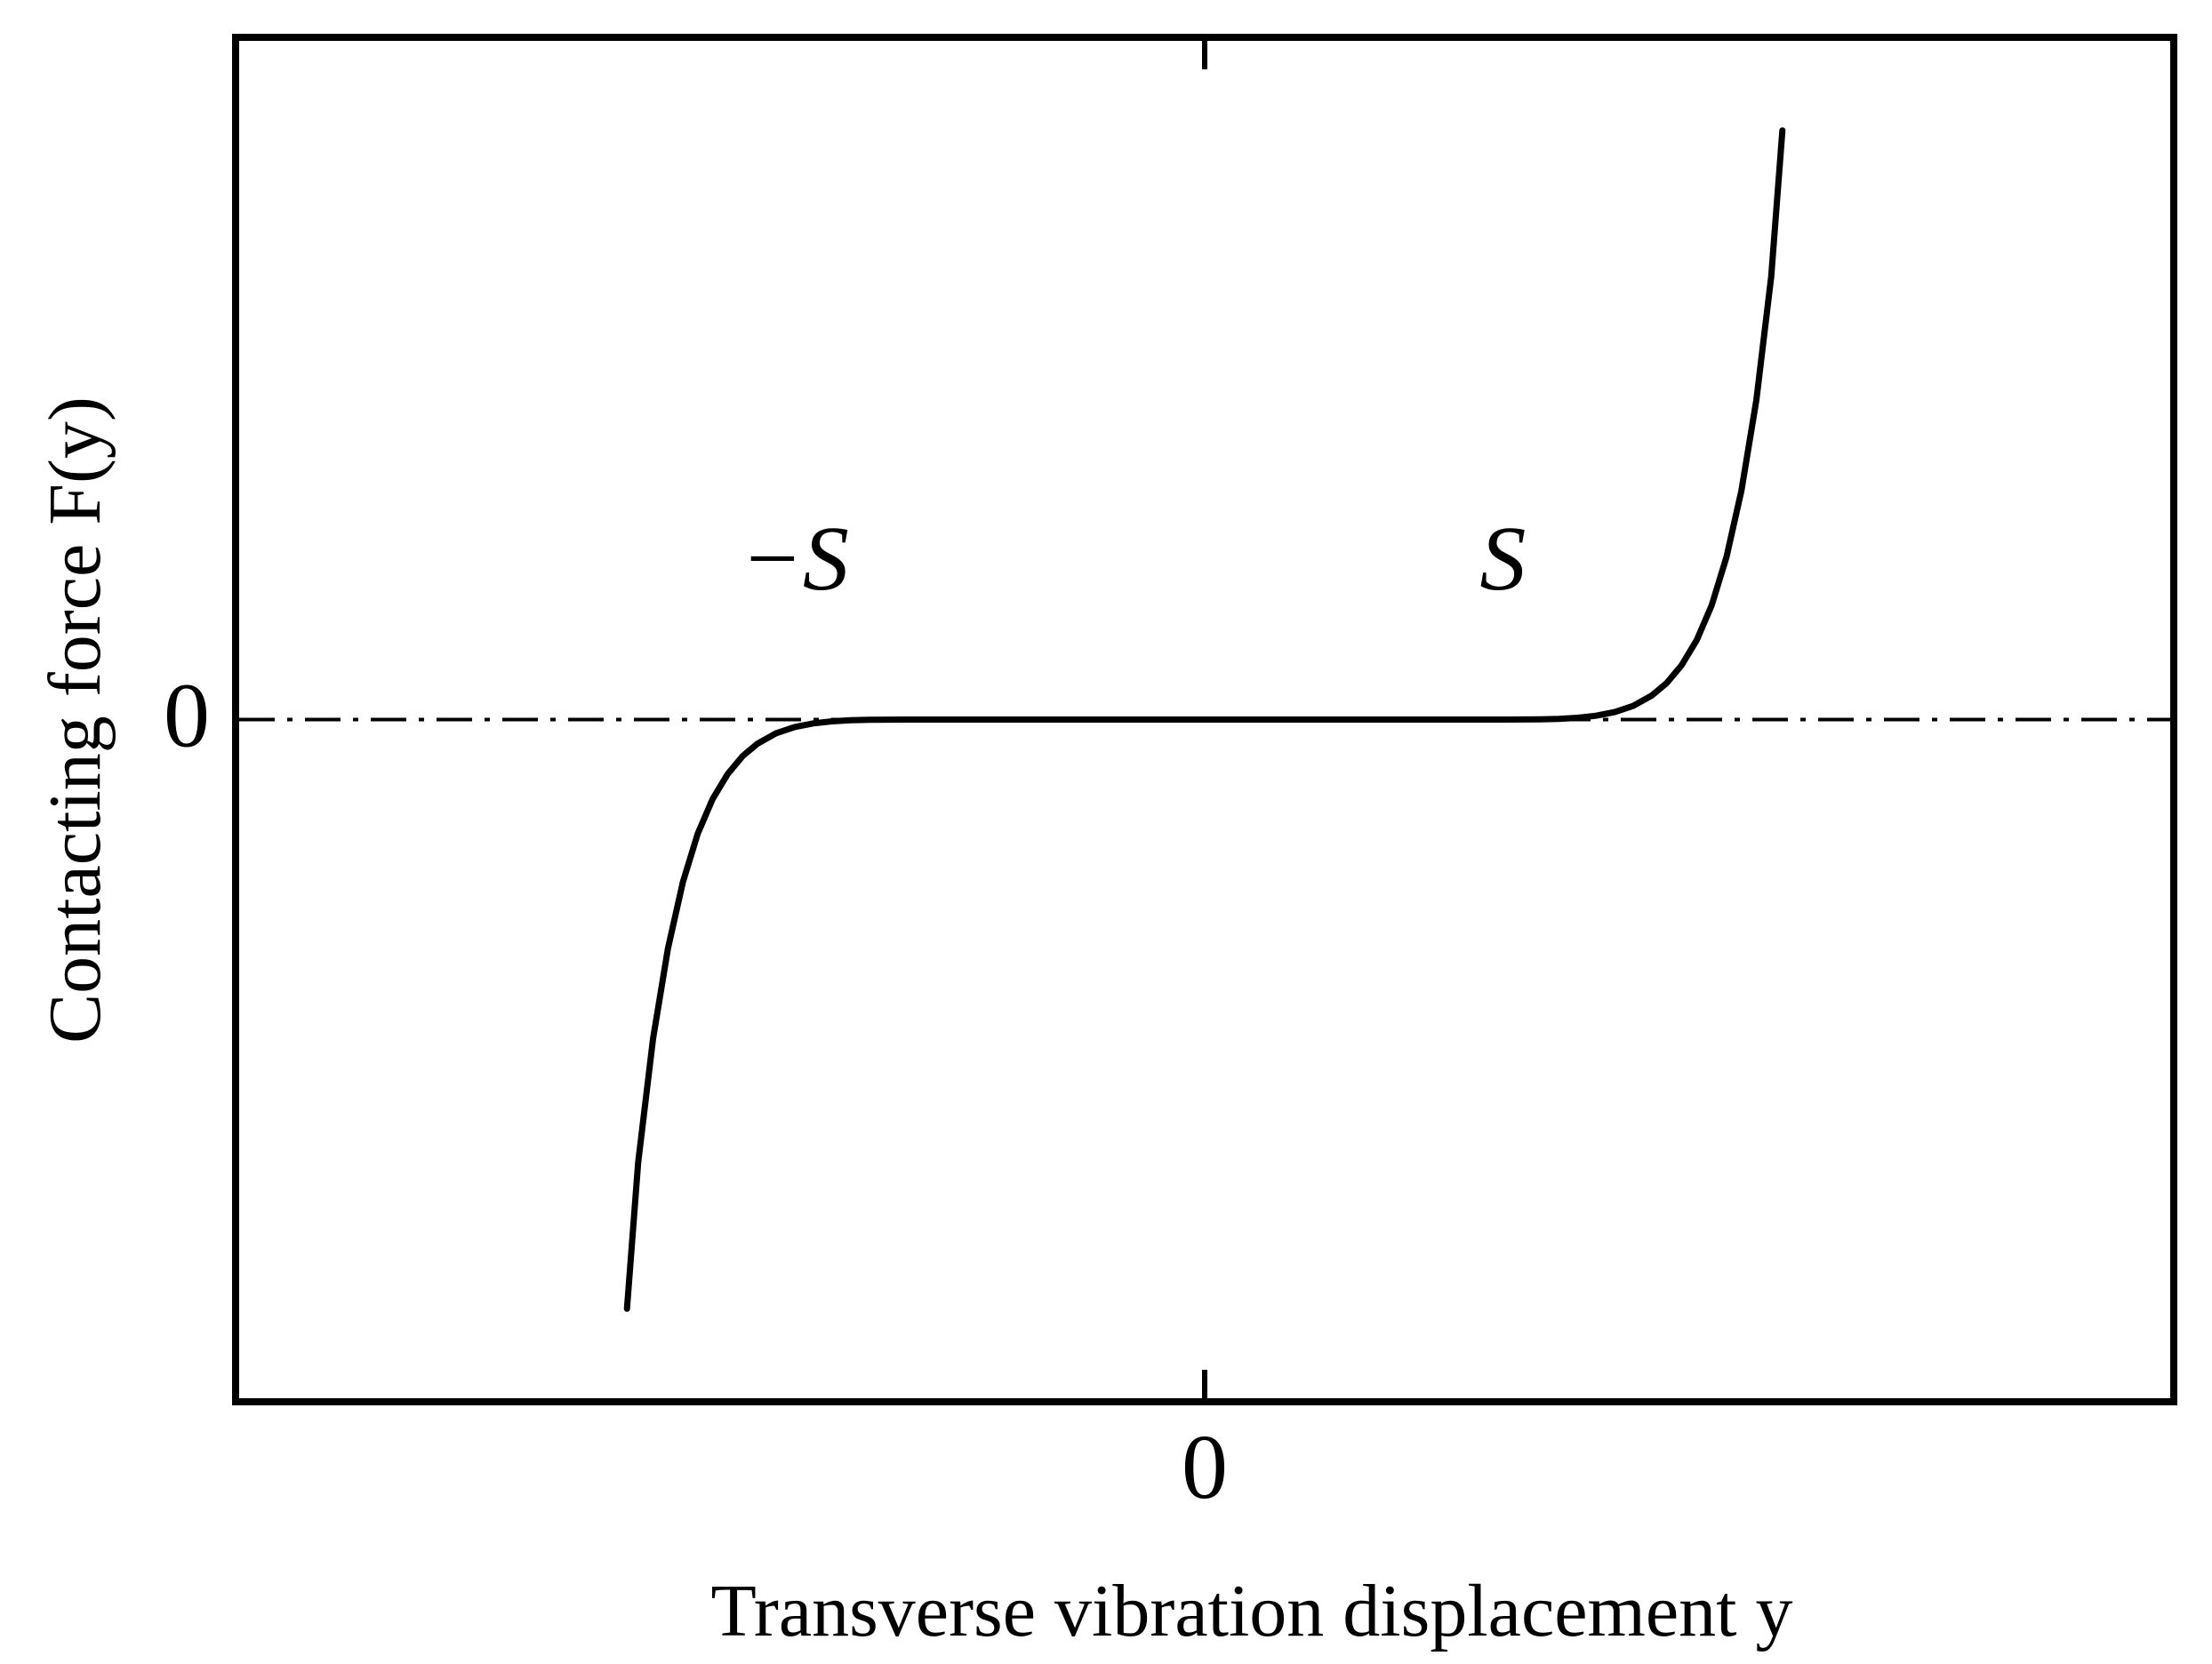 Image resolution: width=2212 pixels, height=1664 pixels. I want to click on y-tick-label-zero: 0, so click(187, 715).